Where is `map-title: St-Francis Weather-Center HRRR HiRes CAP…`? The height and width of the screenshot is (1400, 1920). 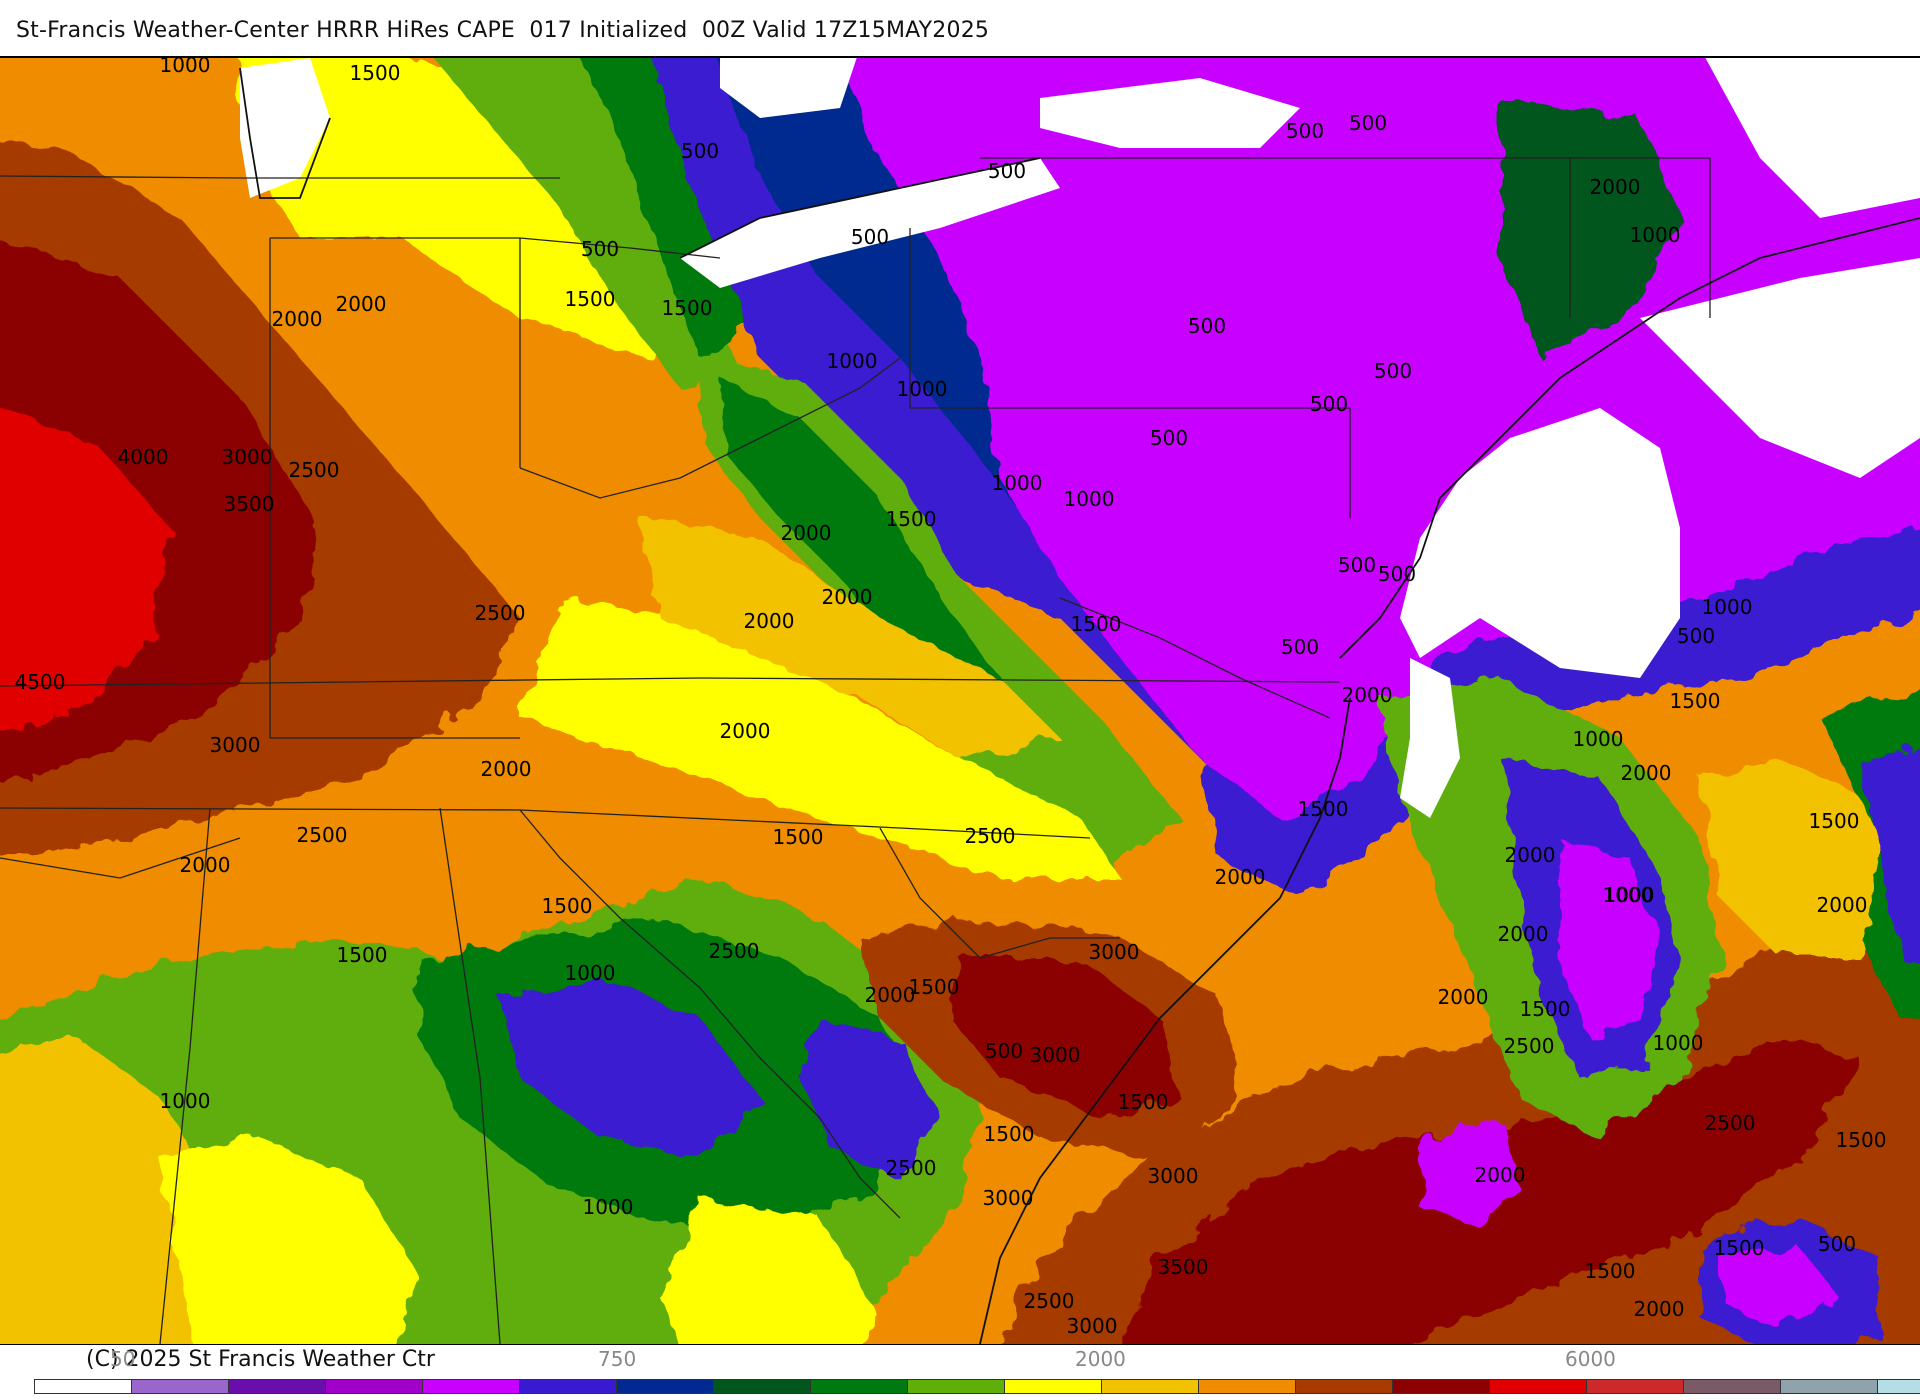 map-title: St-Francis Weather-Center HRRR HiRes CAP… is located at coordinates (503, 30).